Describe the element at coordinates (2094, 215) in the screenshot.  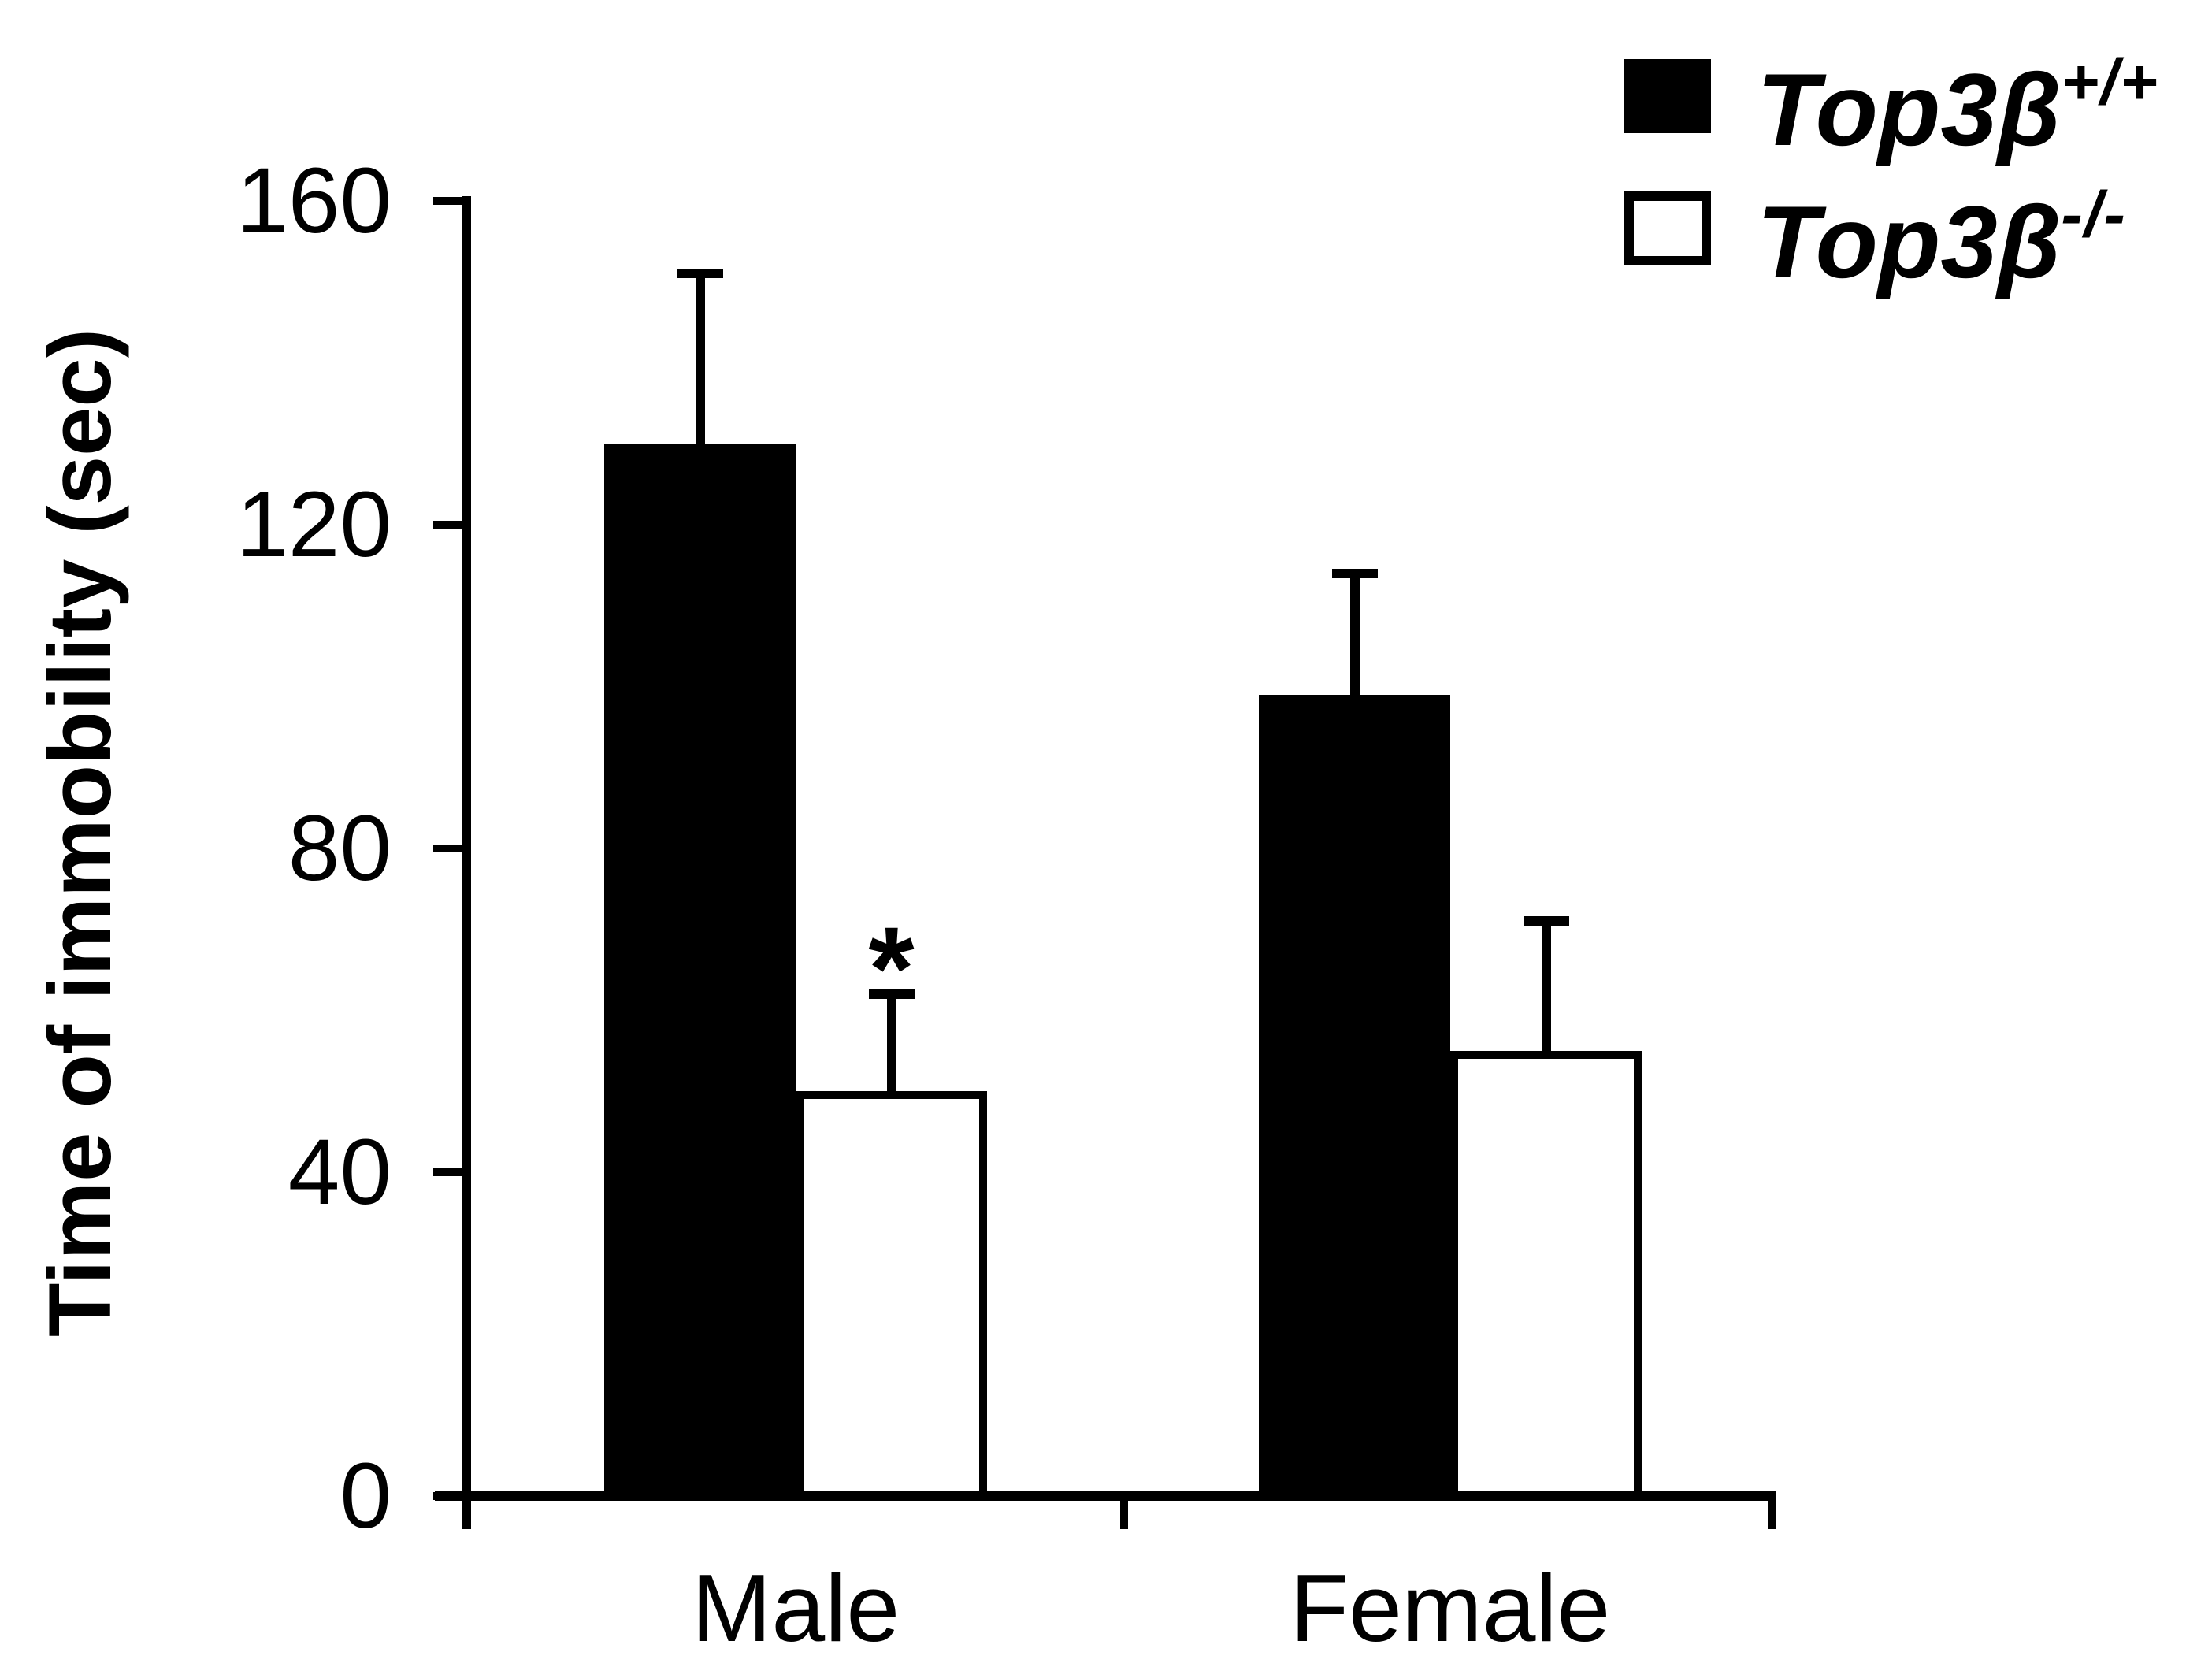
I see `legend-label-superscript: -/-` at that location.